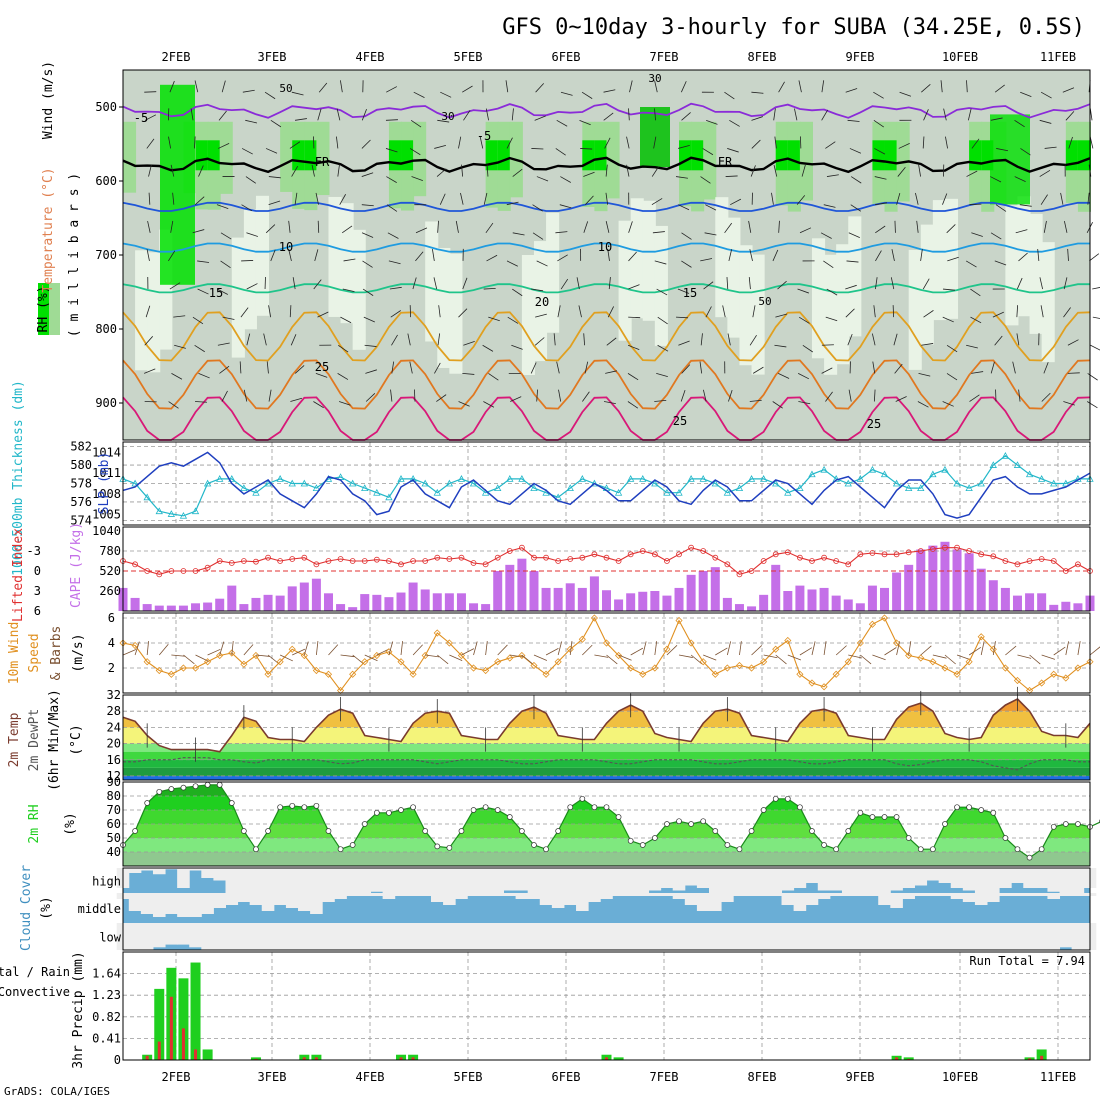 This screenshot has height=1100, width=1100. I want to click on wind-speed-line, so click(606, 654).